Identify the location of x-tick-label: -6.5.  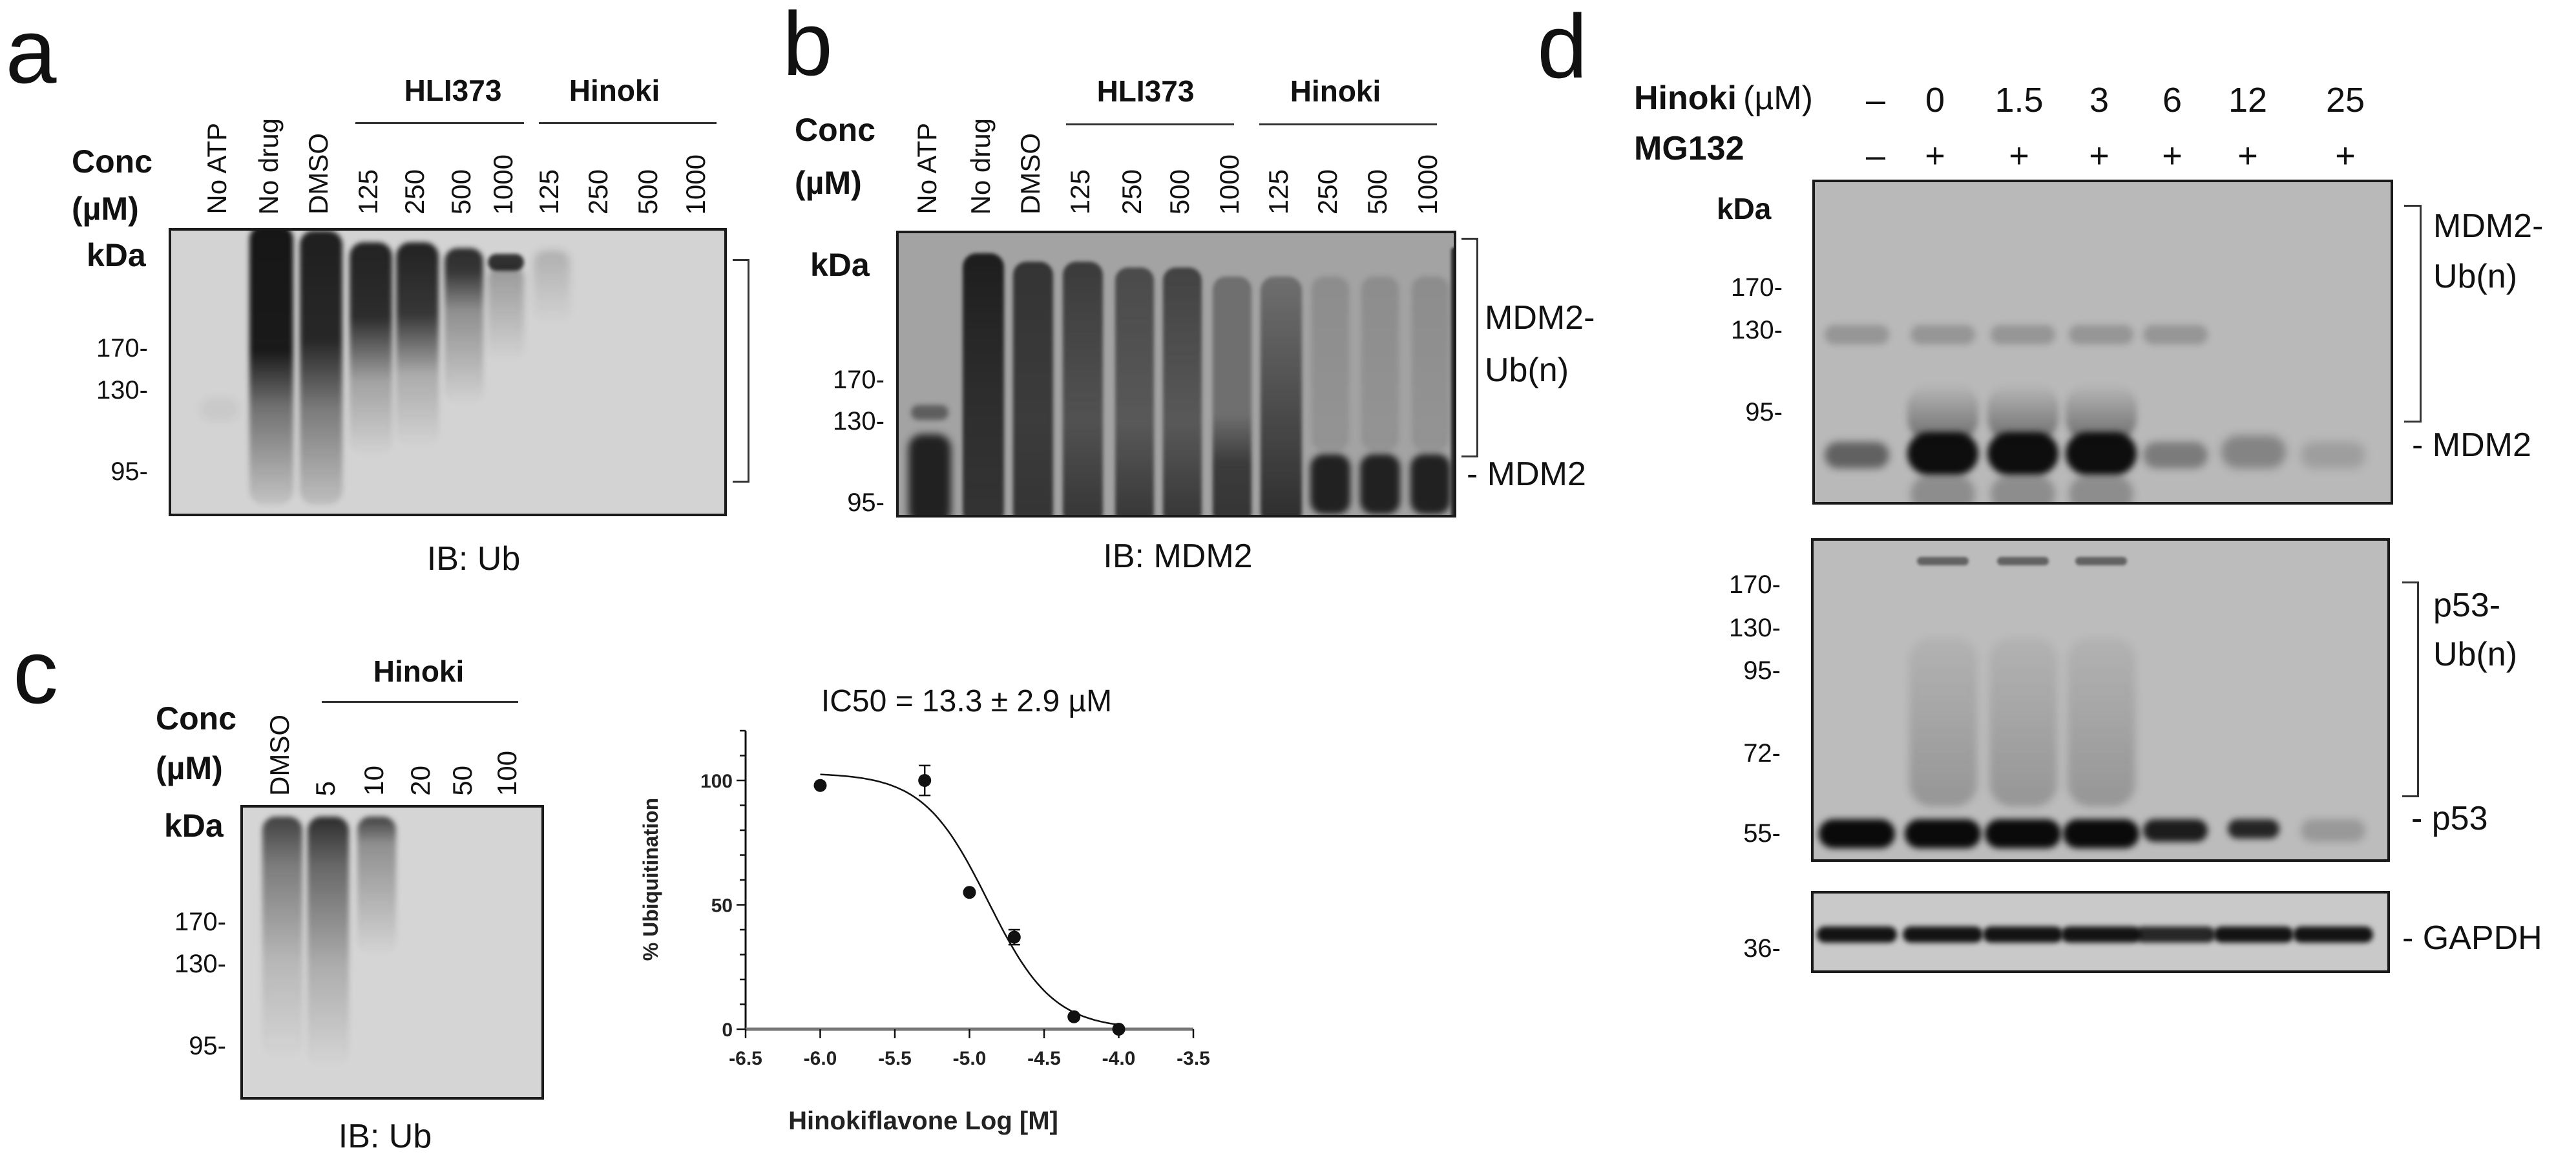
(745, 1058).